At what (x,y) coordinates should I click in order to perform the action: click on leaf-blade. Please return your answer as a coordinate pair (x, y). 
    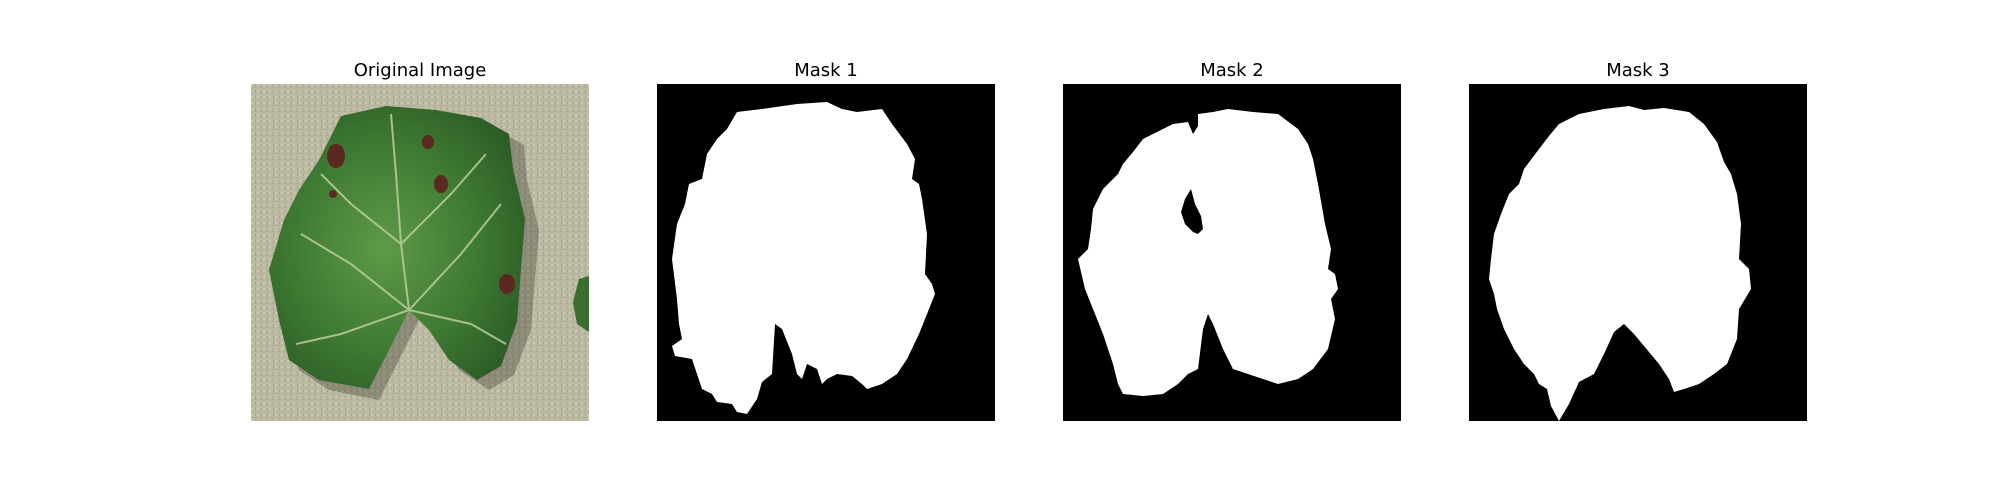
    Looking at the image, I should click on (397, 247).